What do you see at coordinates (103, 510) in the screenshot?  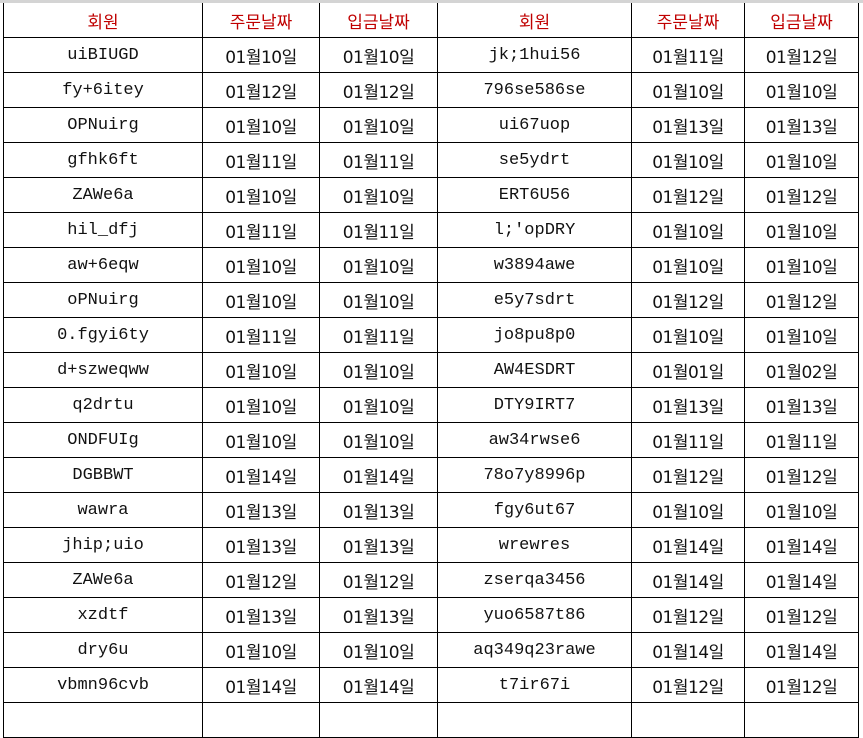 I see `member-cell: wawra` at bounding box center [103, 510].